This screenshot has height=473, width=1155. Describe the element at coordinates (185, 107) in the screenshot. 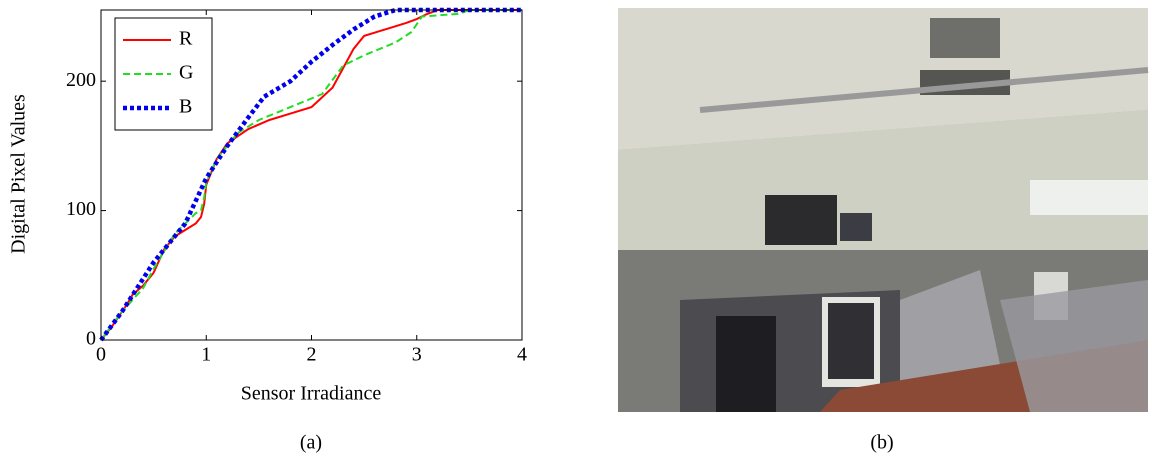

I see `legend-label: B` at that location.